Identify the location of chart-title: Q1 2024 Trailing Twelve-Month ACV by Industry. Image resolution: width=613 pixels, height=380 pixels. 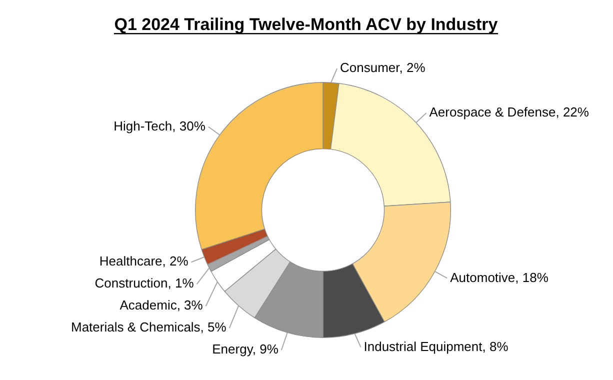
(306, 24).